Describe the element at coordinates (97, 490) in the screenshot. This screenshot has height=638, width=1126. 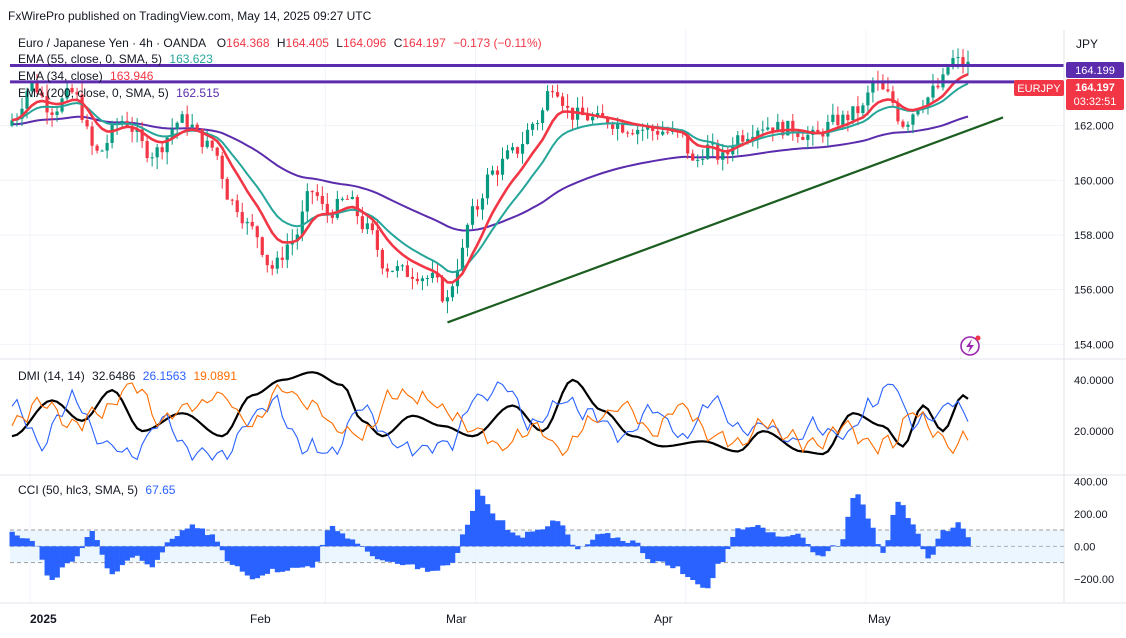
I see `cci-legend: CCI (50, hlc3, SMA, 5) 67.65` at that location.